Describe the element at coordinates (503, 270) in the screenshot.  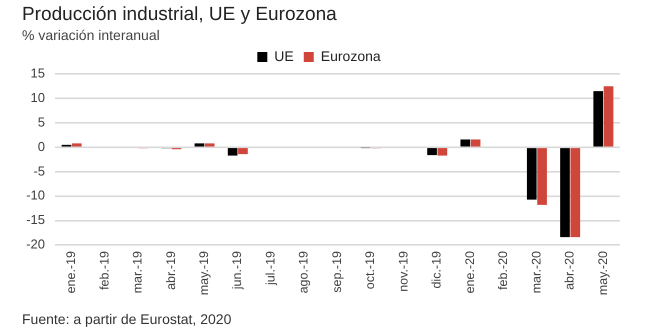
I see `x-tick-label: feb.-20` at that location.